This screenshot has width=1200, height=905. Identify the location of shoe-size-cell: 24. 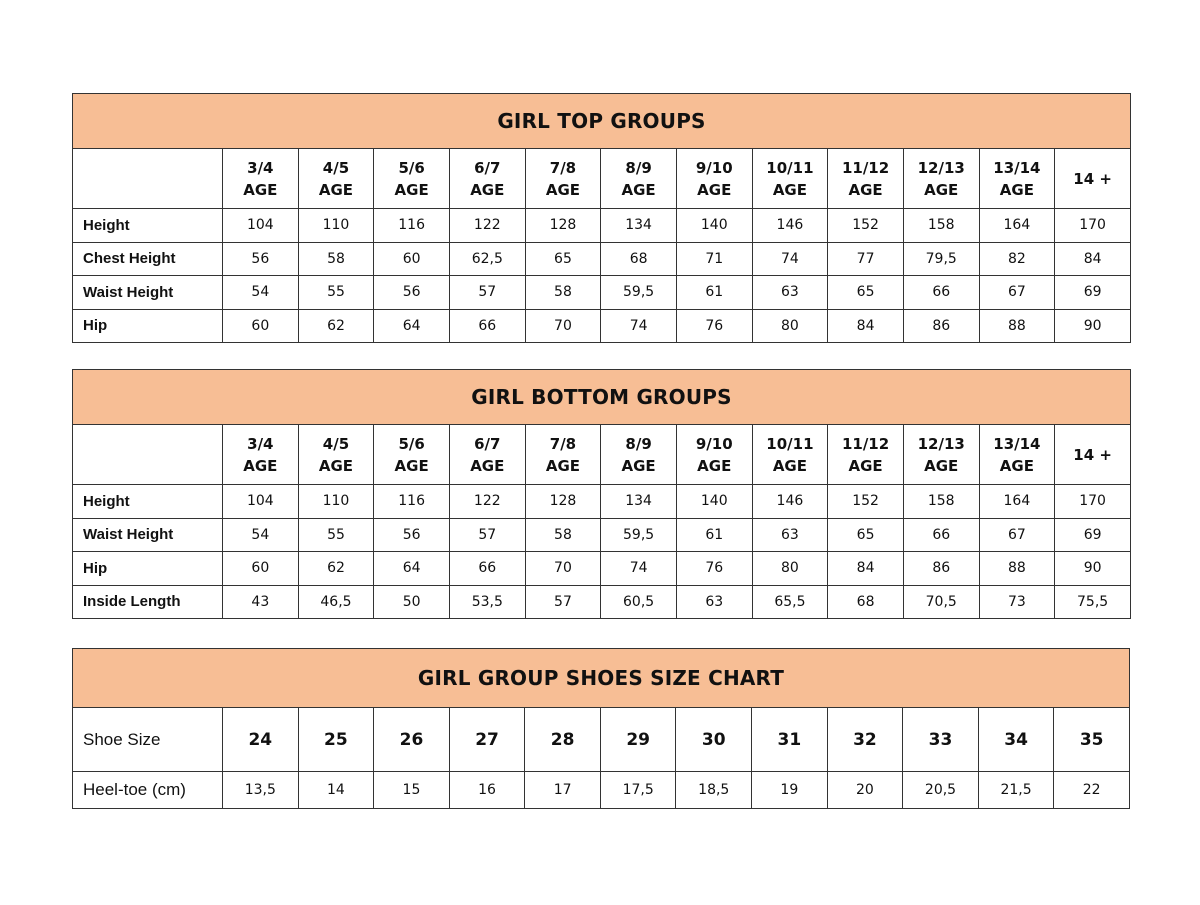
(260, 739).